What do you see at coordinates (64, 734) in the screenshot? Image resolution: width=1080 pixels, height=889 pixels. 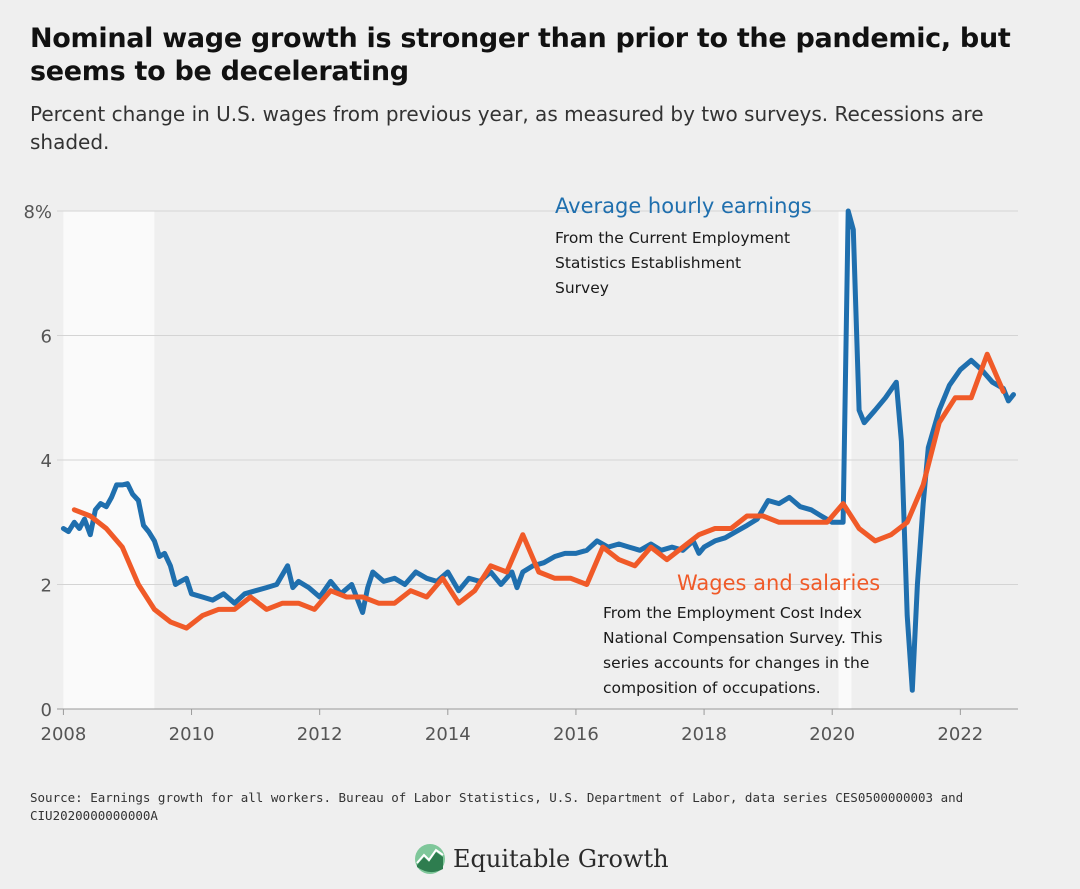 I see `x-tick-label: 2008` at bounding box center [64, 734].